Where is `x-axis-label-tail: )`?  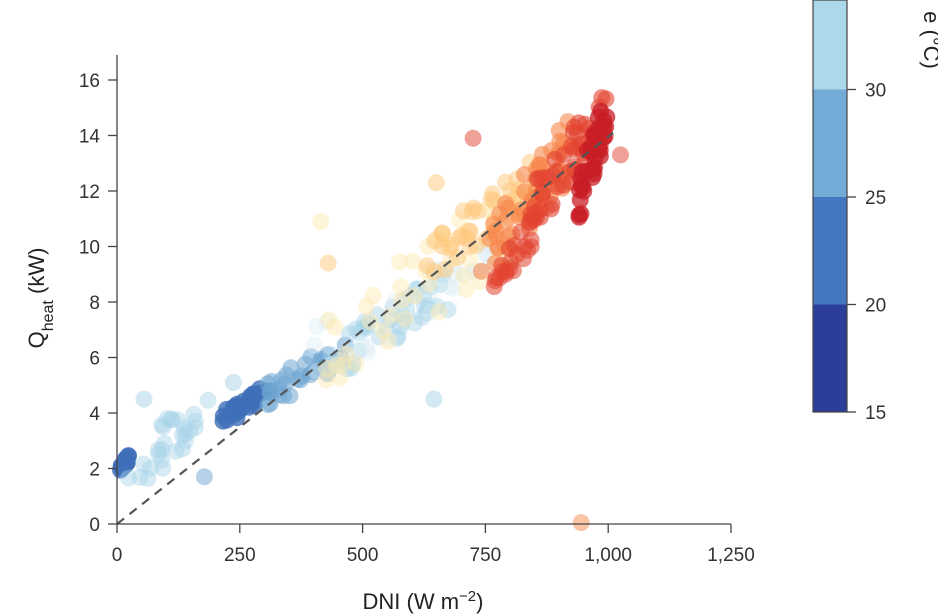 x-axis-label-tail: ) is located at coordinates (479, 601).